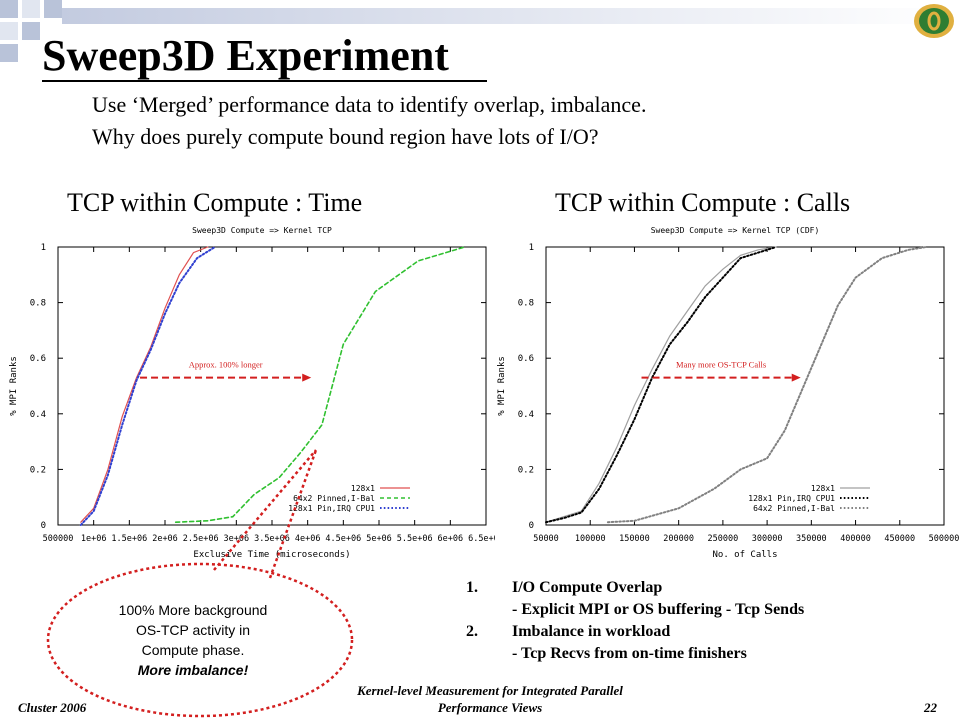  I want to click on title-underline, so click(264, 81).